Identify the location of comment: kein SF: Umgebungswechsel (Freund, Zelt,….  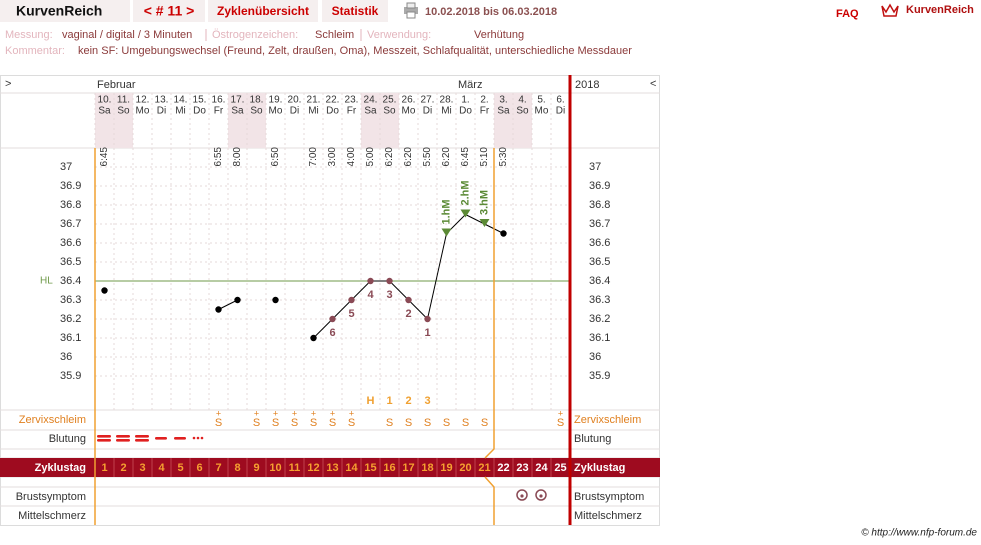
(355, 51).